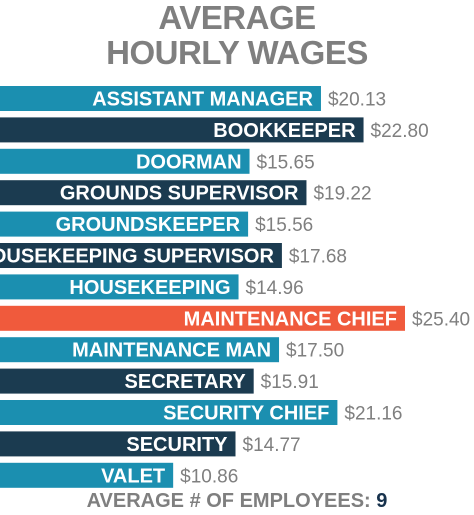  Describe the element at coordinates (246, 414) in the screenshot. I see `bar-label-security-chief: SECURITY CHIEF` at that location.